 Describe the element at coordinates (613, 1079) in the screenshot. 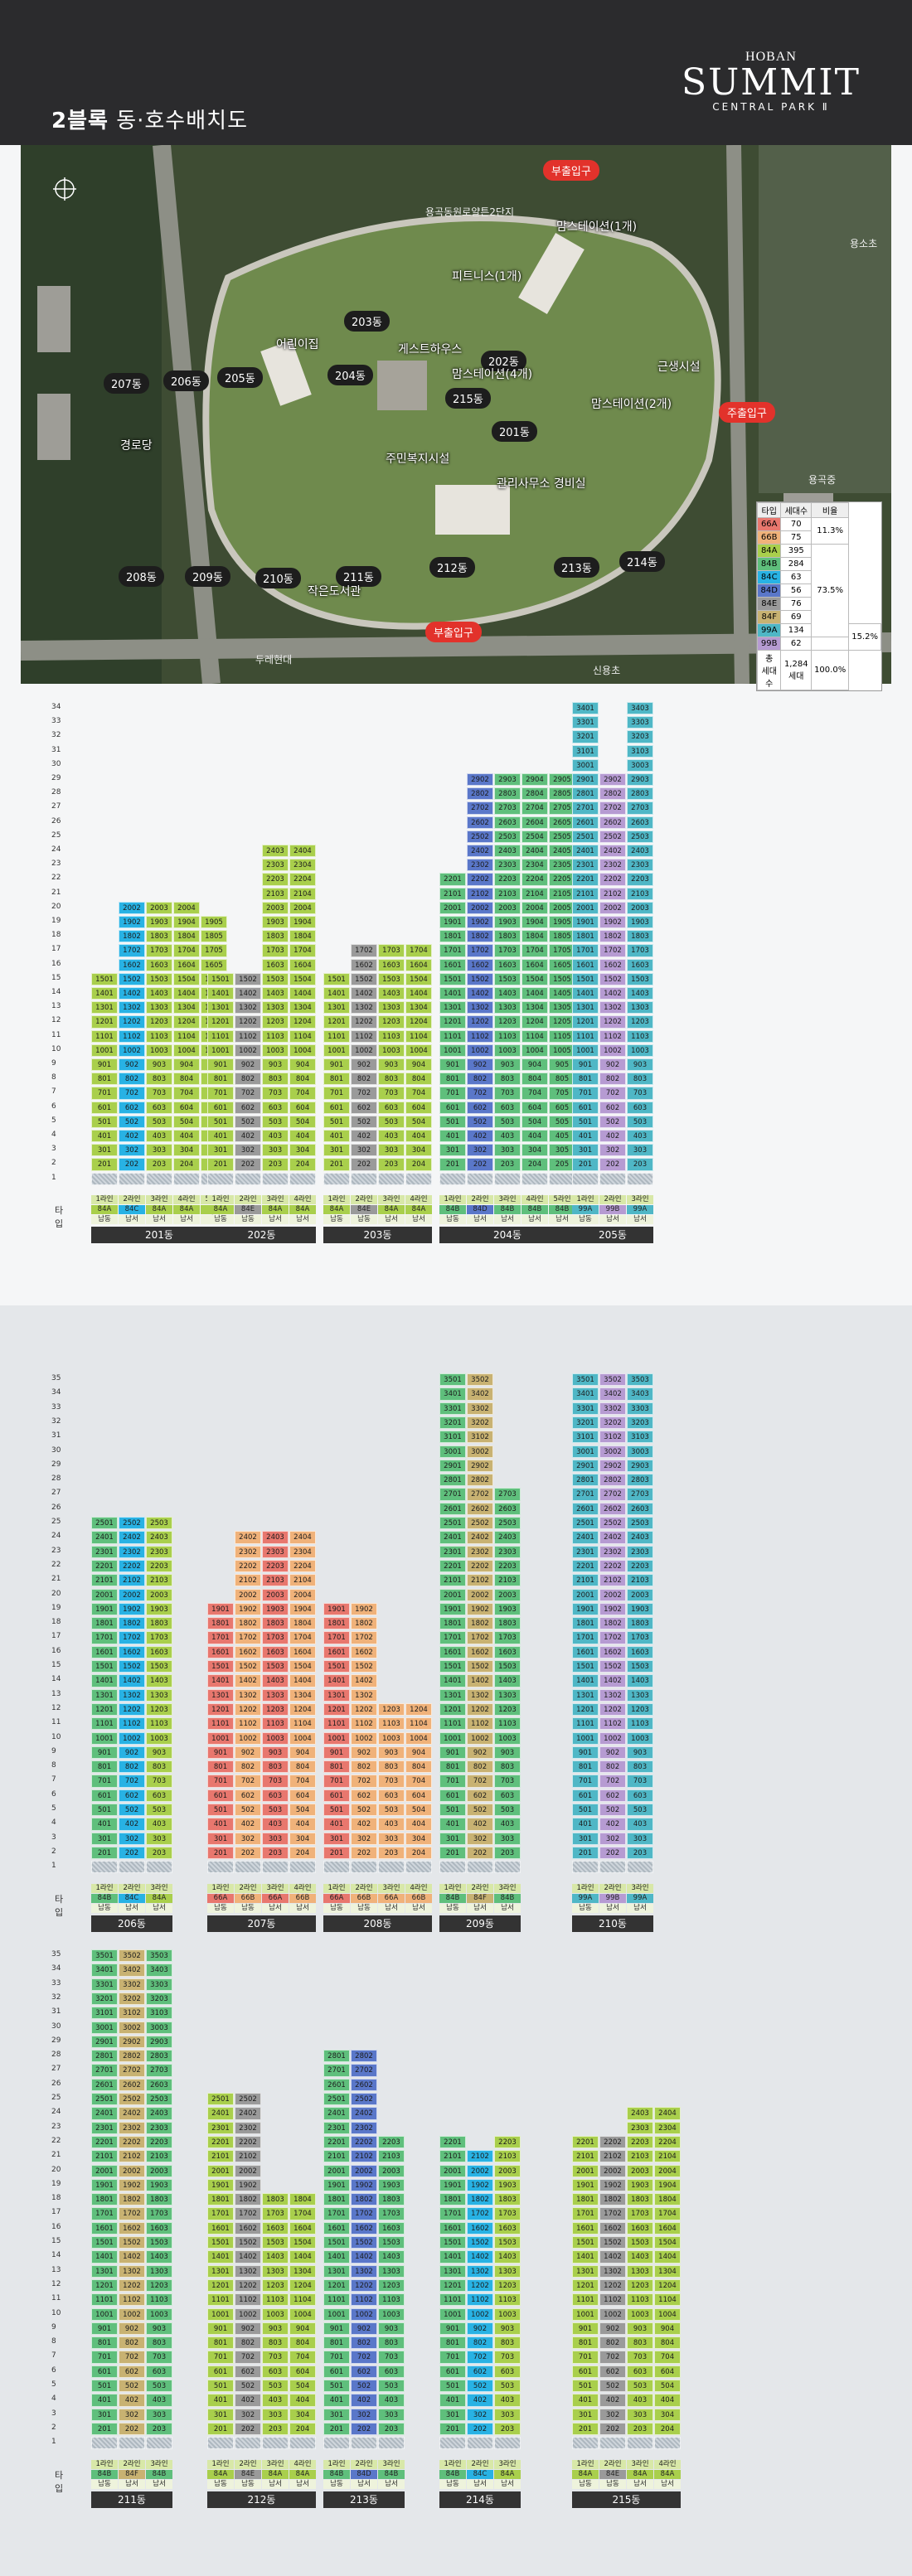

I see `unit-cell: 802` at that location.